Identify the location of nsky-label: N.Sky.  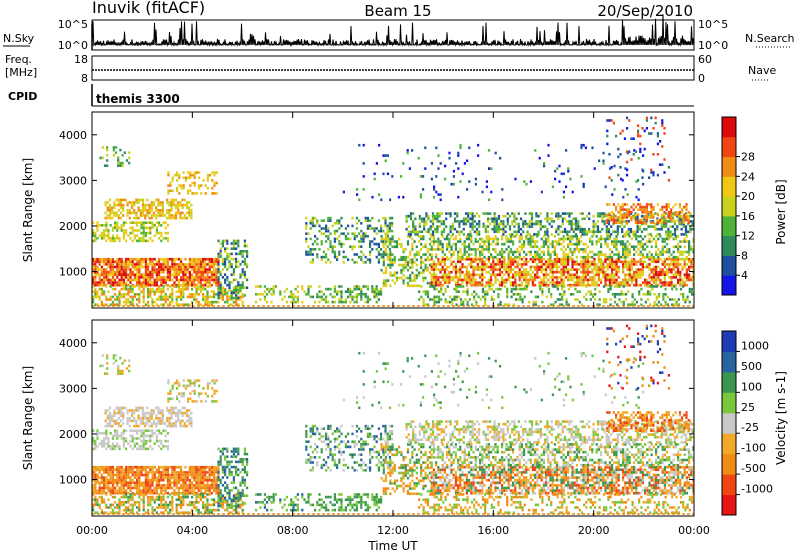
(19, 38).